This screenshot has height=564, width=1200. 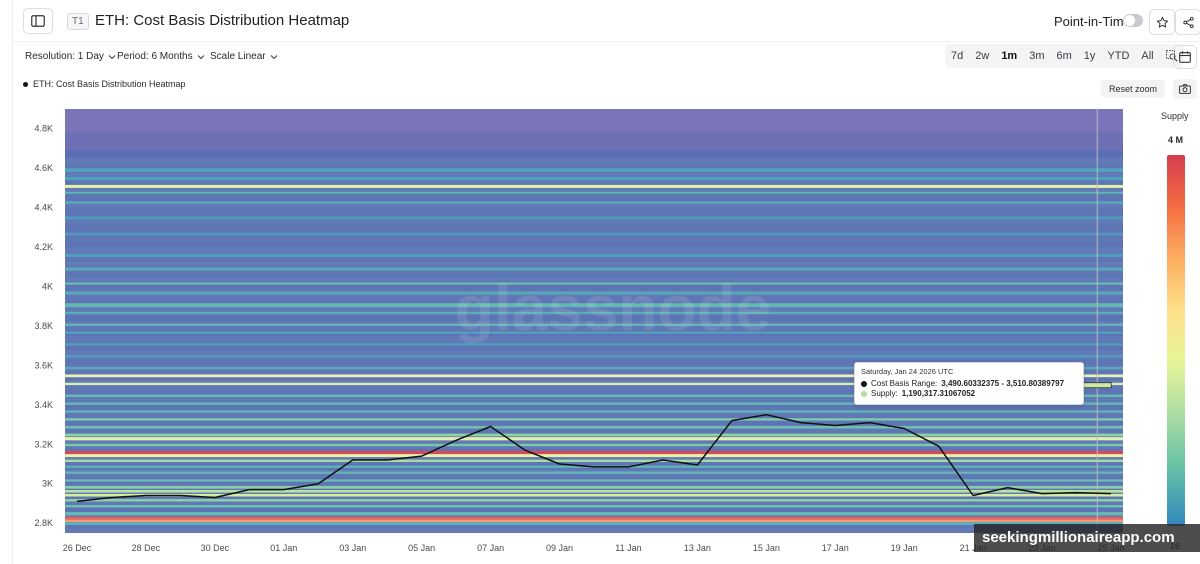 What do you see at coordinates (1133, 89) in the screenshot?
I see `reset-zoom-button: Reset zoom` at bounding box center [1133, 89].